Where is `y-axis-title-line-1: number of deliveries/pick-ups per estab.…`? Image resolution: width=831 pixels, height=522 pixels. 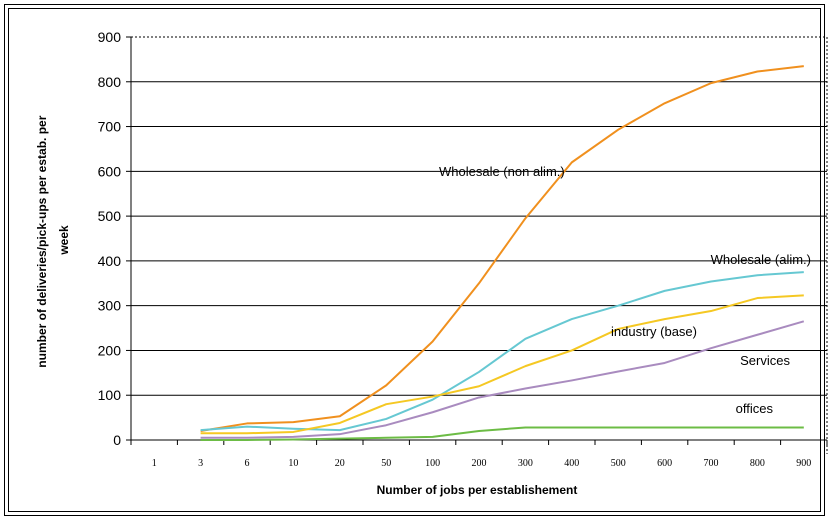
y-axis-title-line-1: number of deliveries/pick-ups per estab.… is located at coordinates (42, 241).